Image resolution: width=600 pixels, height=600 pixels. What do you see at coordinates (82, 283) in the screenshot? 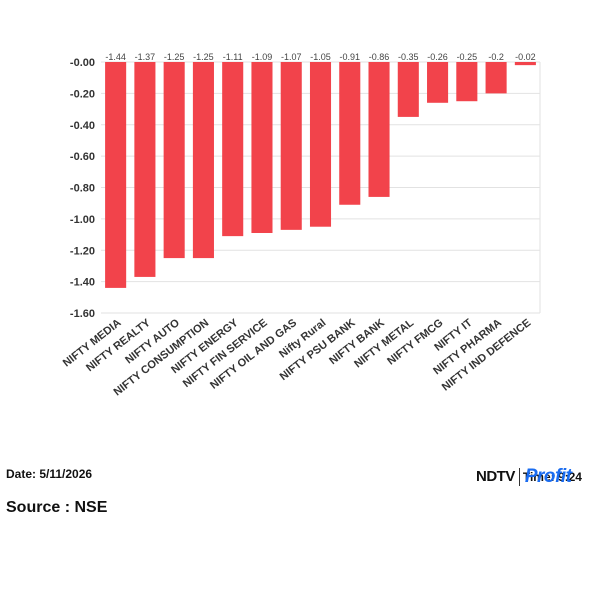
I see `y-tick-label: -1.40` at bounding box center [82, 283].